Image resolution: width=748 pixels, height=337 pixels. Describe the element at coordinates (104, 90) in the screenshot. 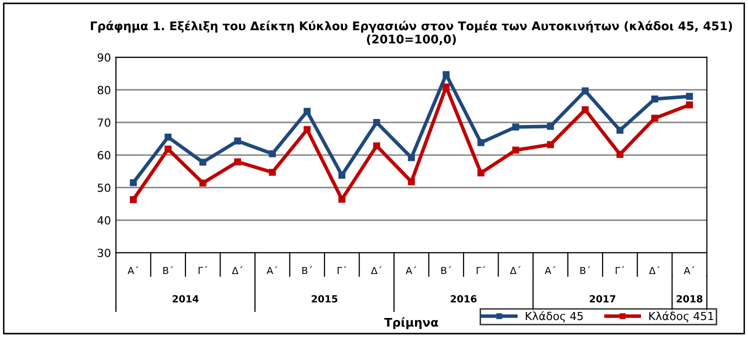

I see `y-tick-label: 80` at that location.